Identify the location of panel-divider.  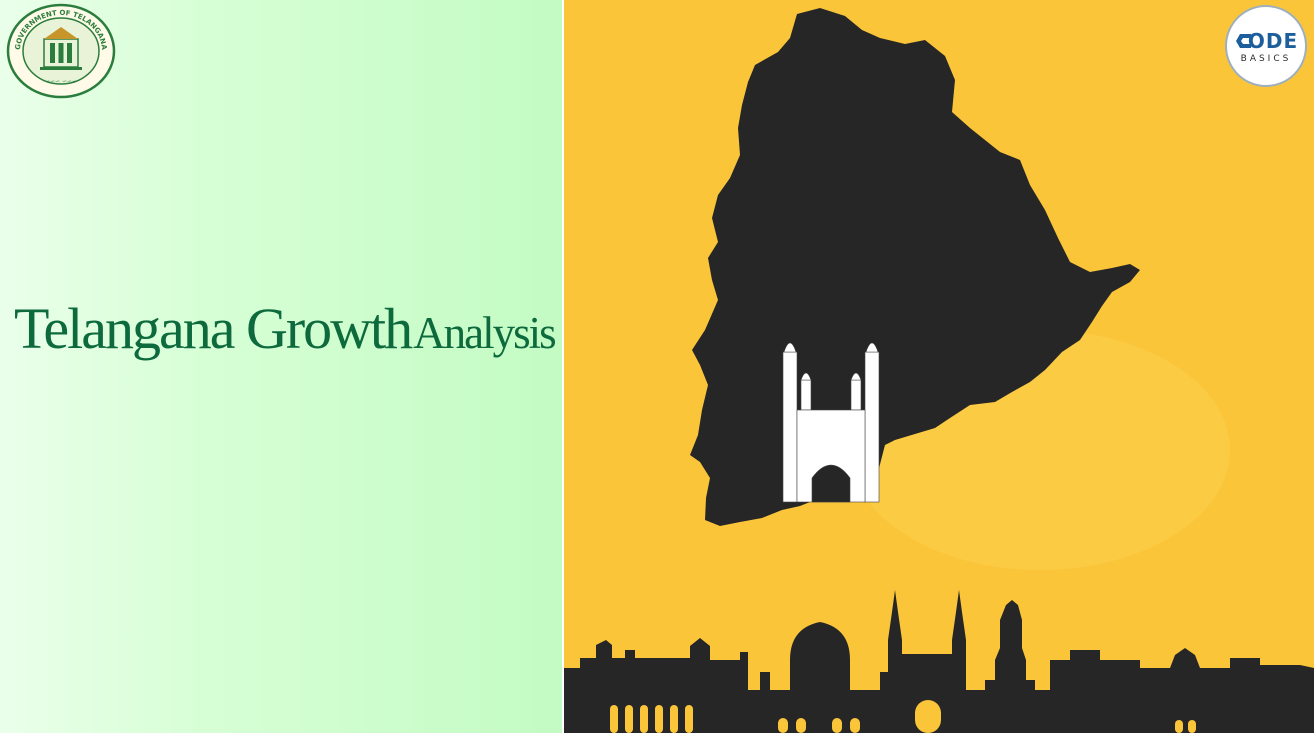
(563, 366).